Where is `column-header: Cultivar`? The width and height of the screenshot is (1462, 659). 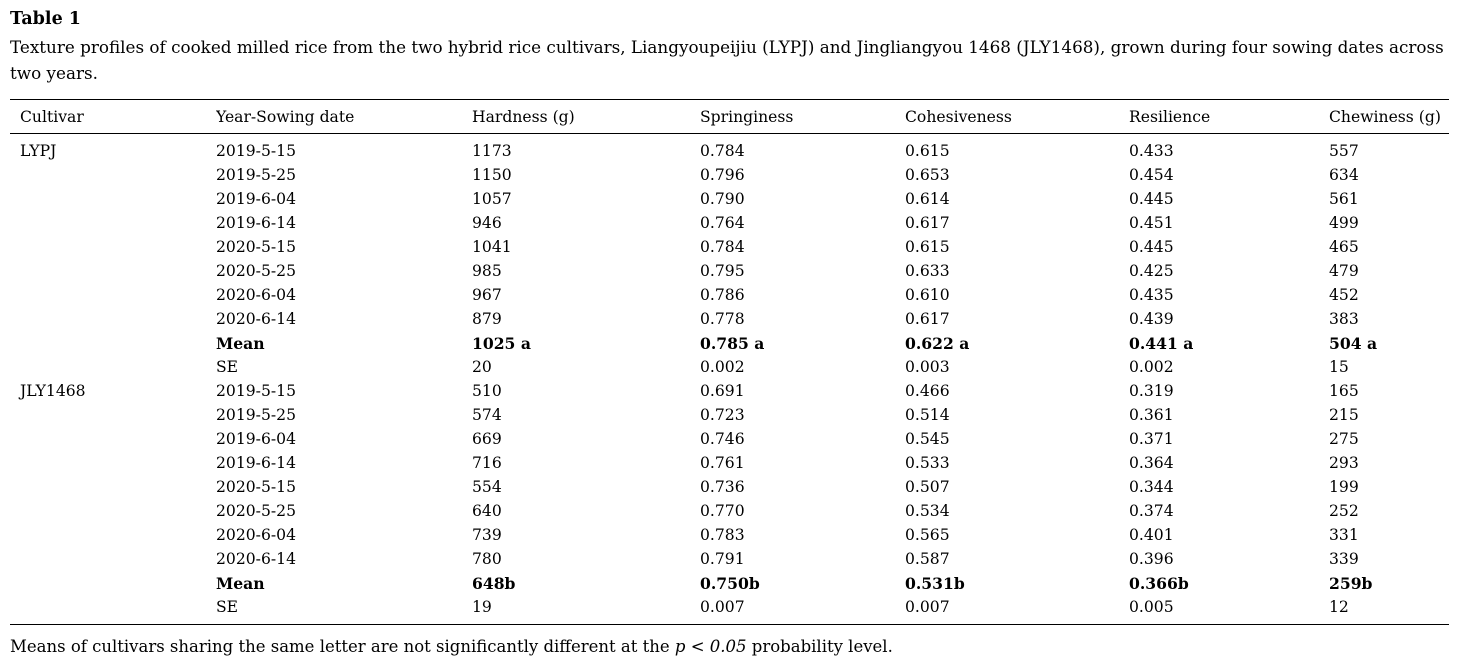
column-header: Cultivar is located at coordinates (52, 116).